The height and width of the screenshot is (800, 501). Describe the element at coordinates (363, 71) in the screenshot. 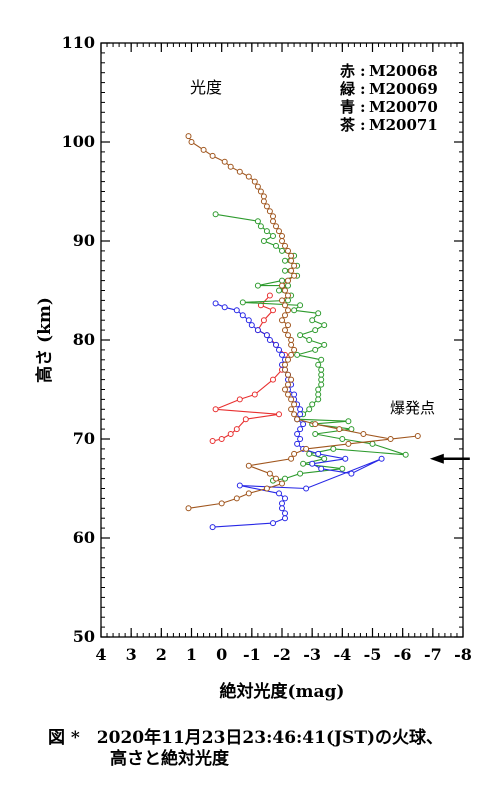

I see `legend-sep-red: :` at that location.